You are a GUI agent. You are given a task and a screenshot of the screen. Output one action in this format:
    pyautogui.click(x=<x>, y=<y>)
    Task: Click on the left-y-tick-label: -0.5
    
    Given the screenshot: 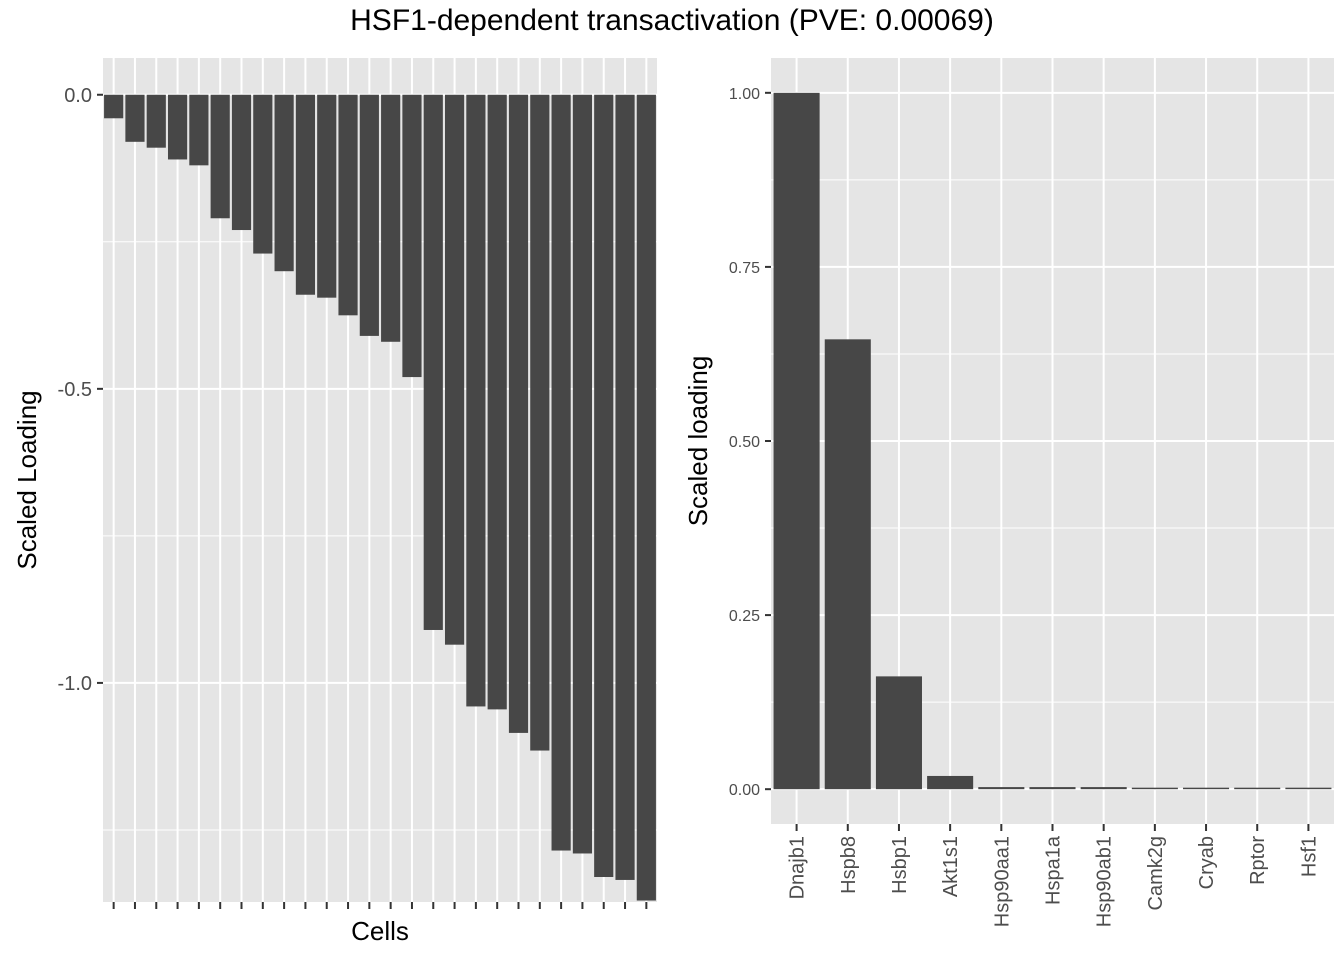 What is the action you would take?
    pyautogui.click(x=75, y=390)
    